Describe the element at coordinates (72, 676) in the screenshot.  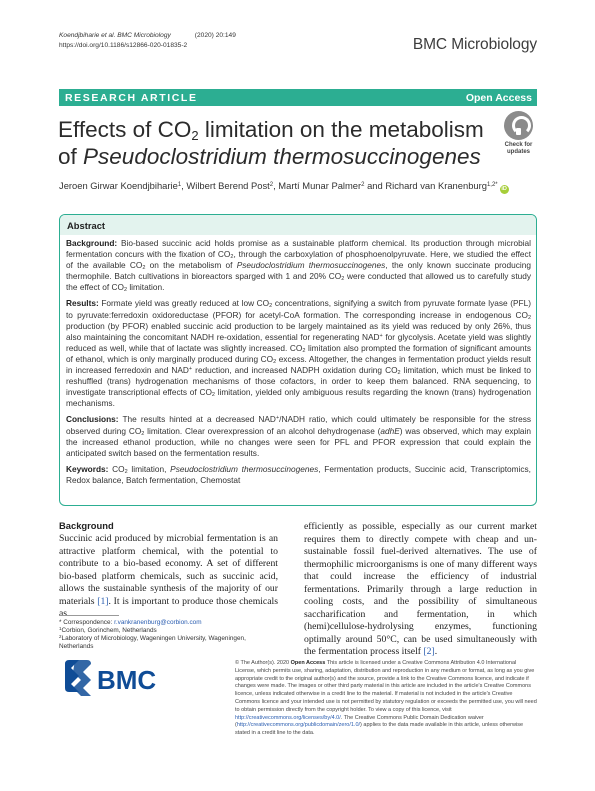
I see `bmc-logo-mark` at that location.